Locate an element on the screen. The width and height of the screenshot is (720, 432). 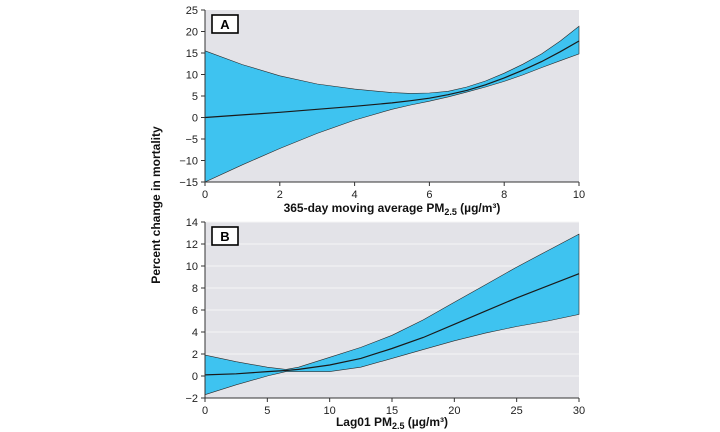
panel-b-y-tick-label: 2 is located at coordinates (195, 355).